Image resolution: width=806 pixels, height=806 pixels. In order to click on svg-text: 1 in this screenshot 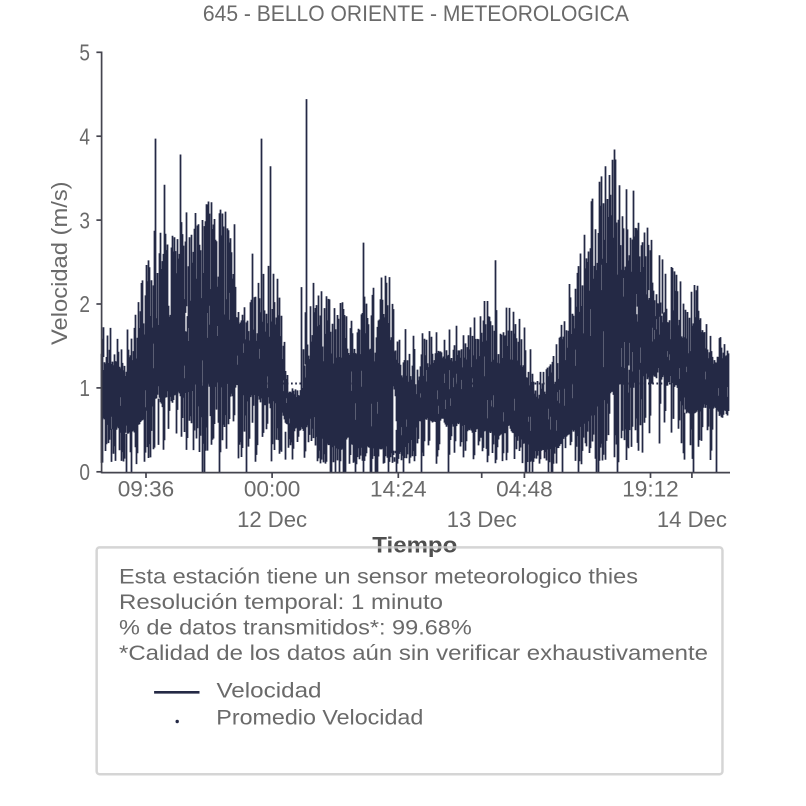, I will do `click(84, 388)`.